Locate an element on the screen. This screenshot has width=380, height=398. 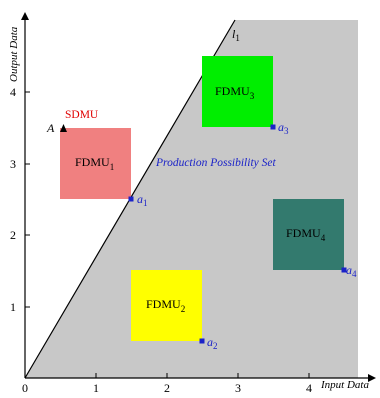
x-tick-label-4: 4 is located at coordinates (309, 388).